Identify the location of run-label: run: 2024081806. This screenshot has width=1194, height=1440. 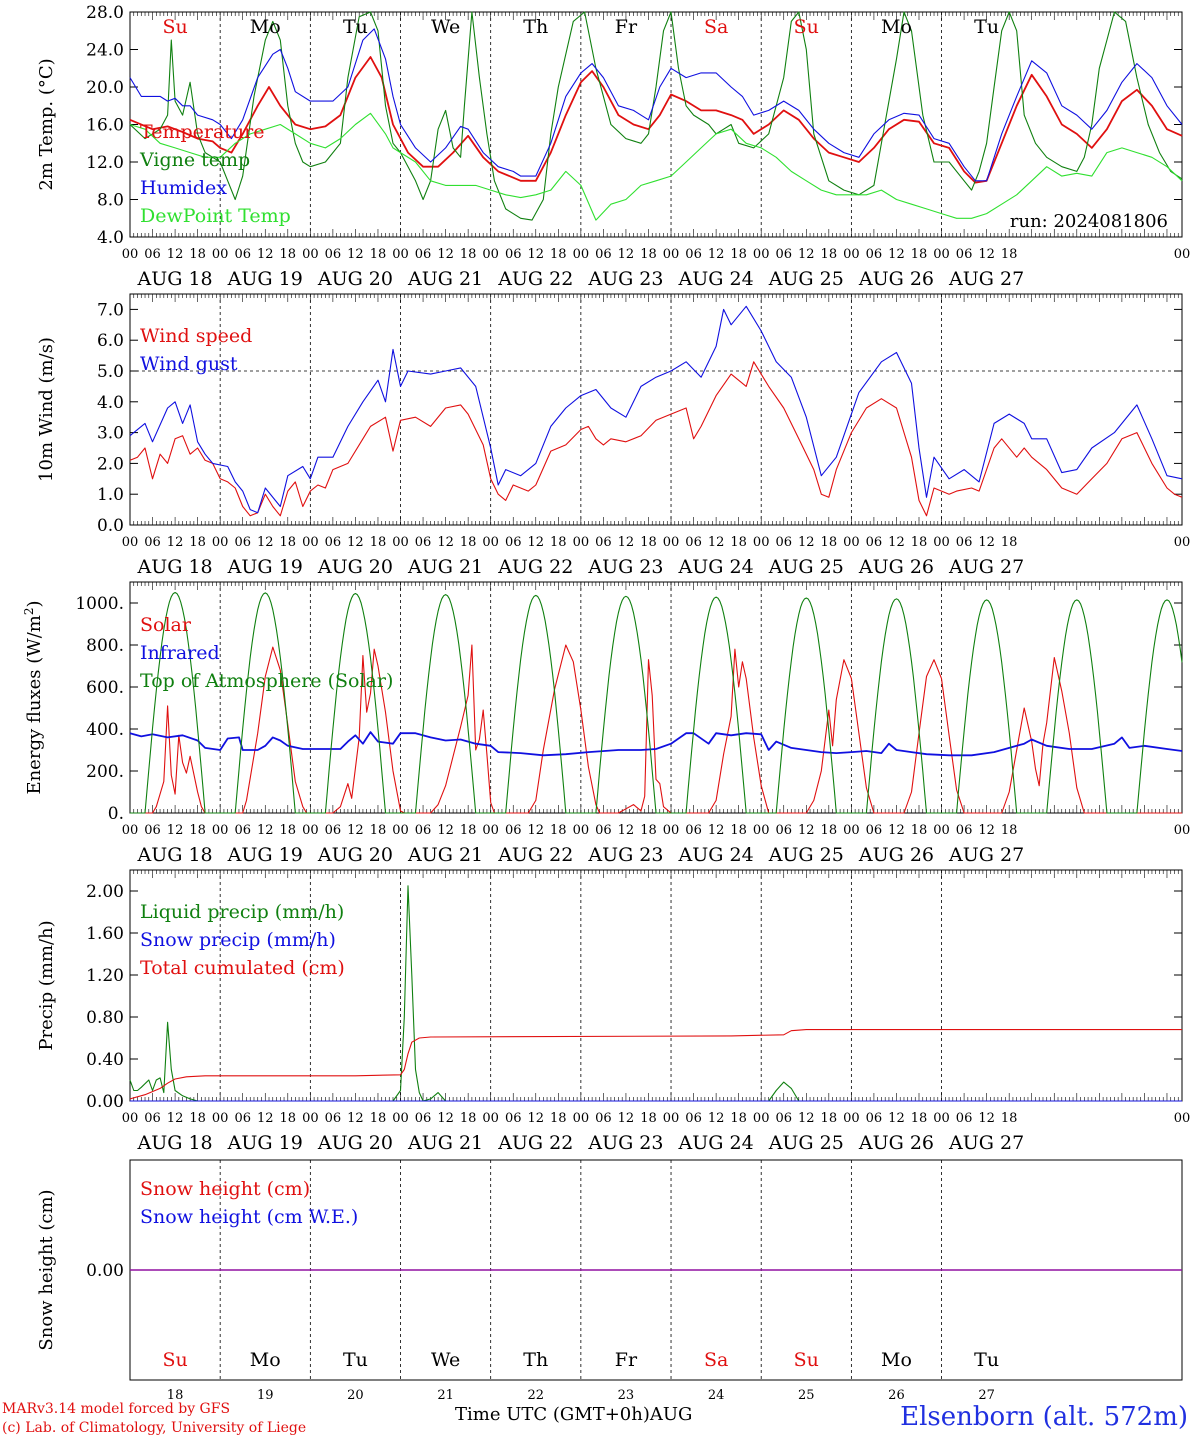
(1089, 221).